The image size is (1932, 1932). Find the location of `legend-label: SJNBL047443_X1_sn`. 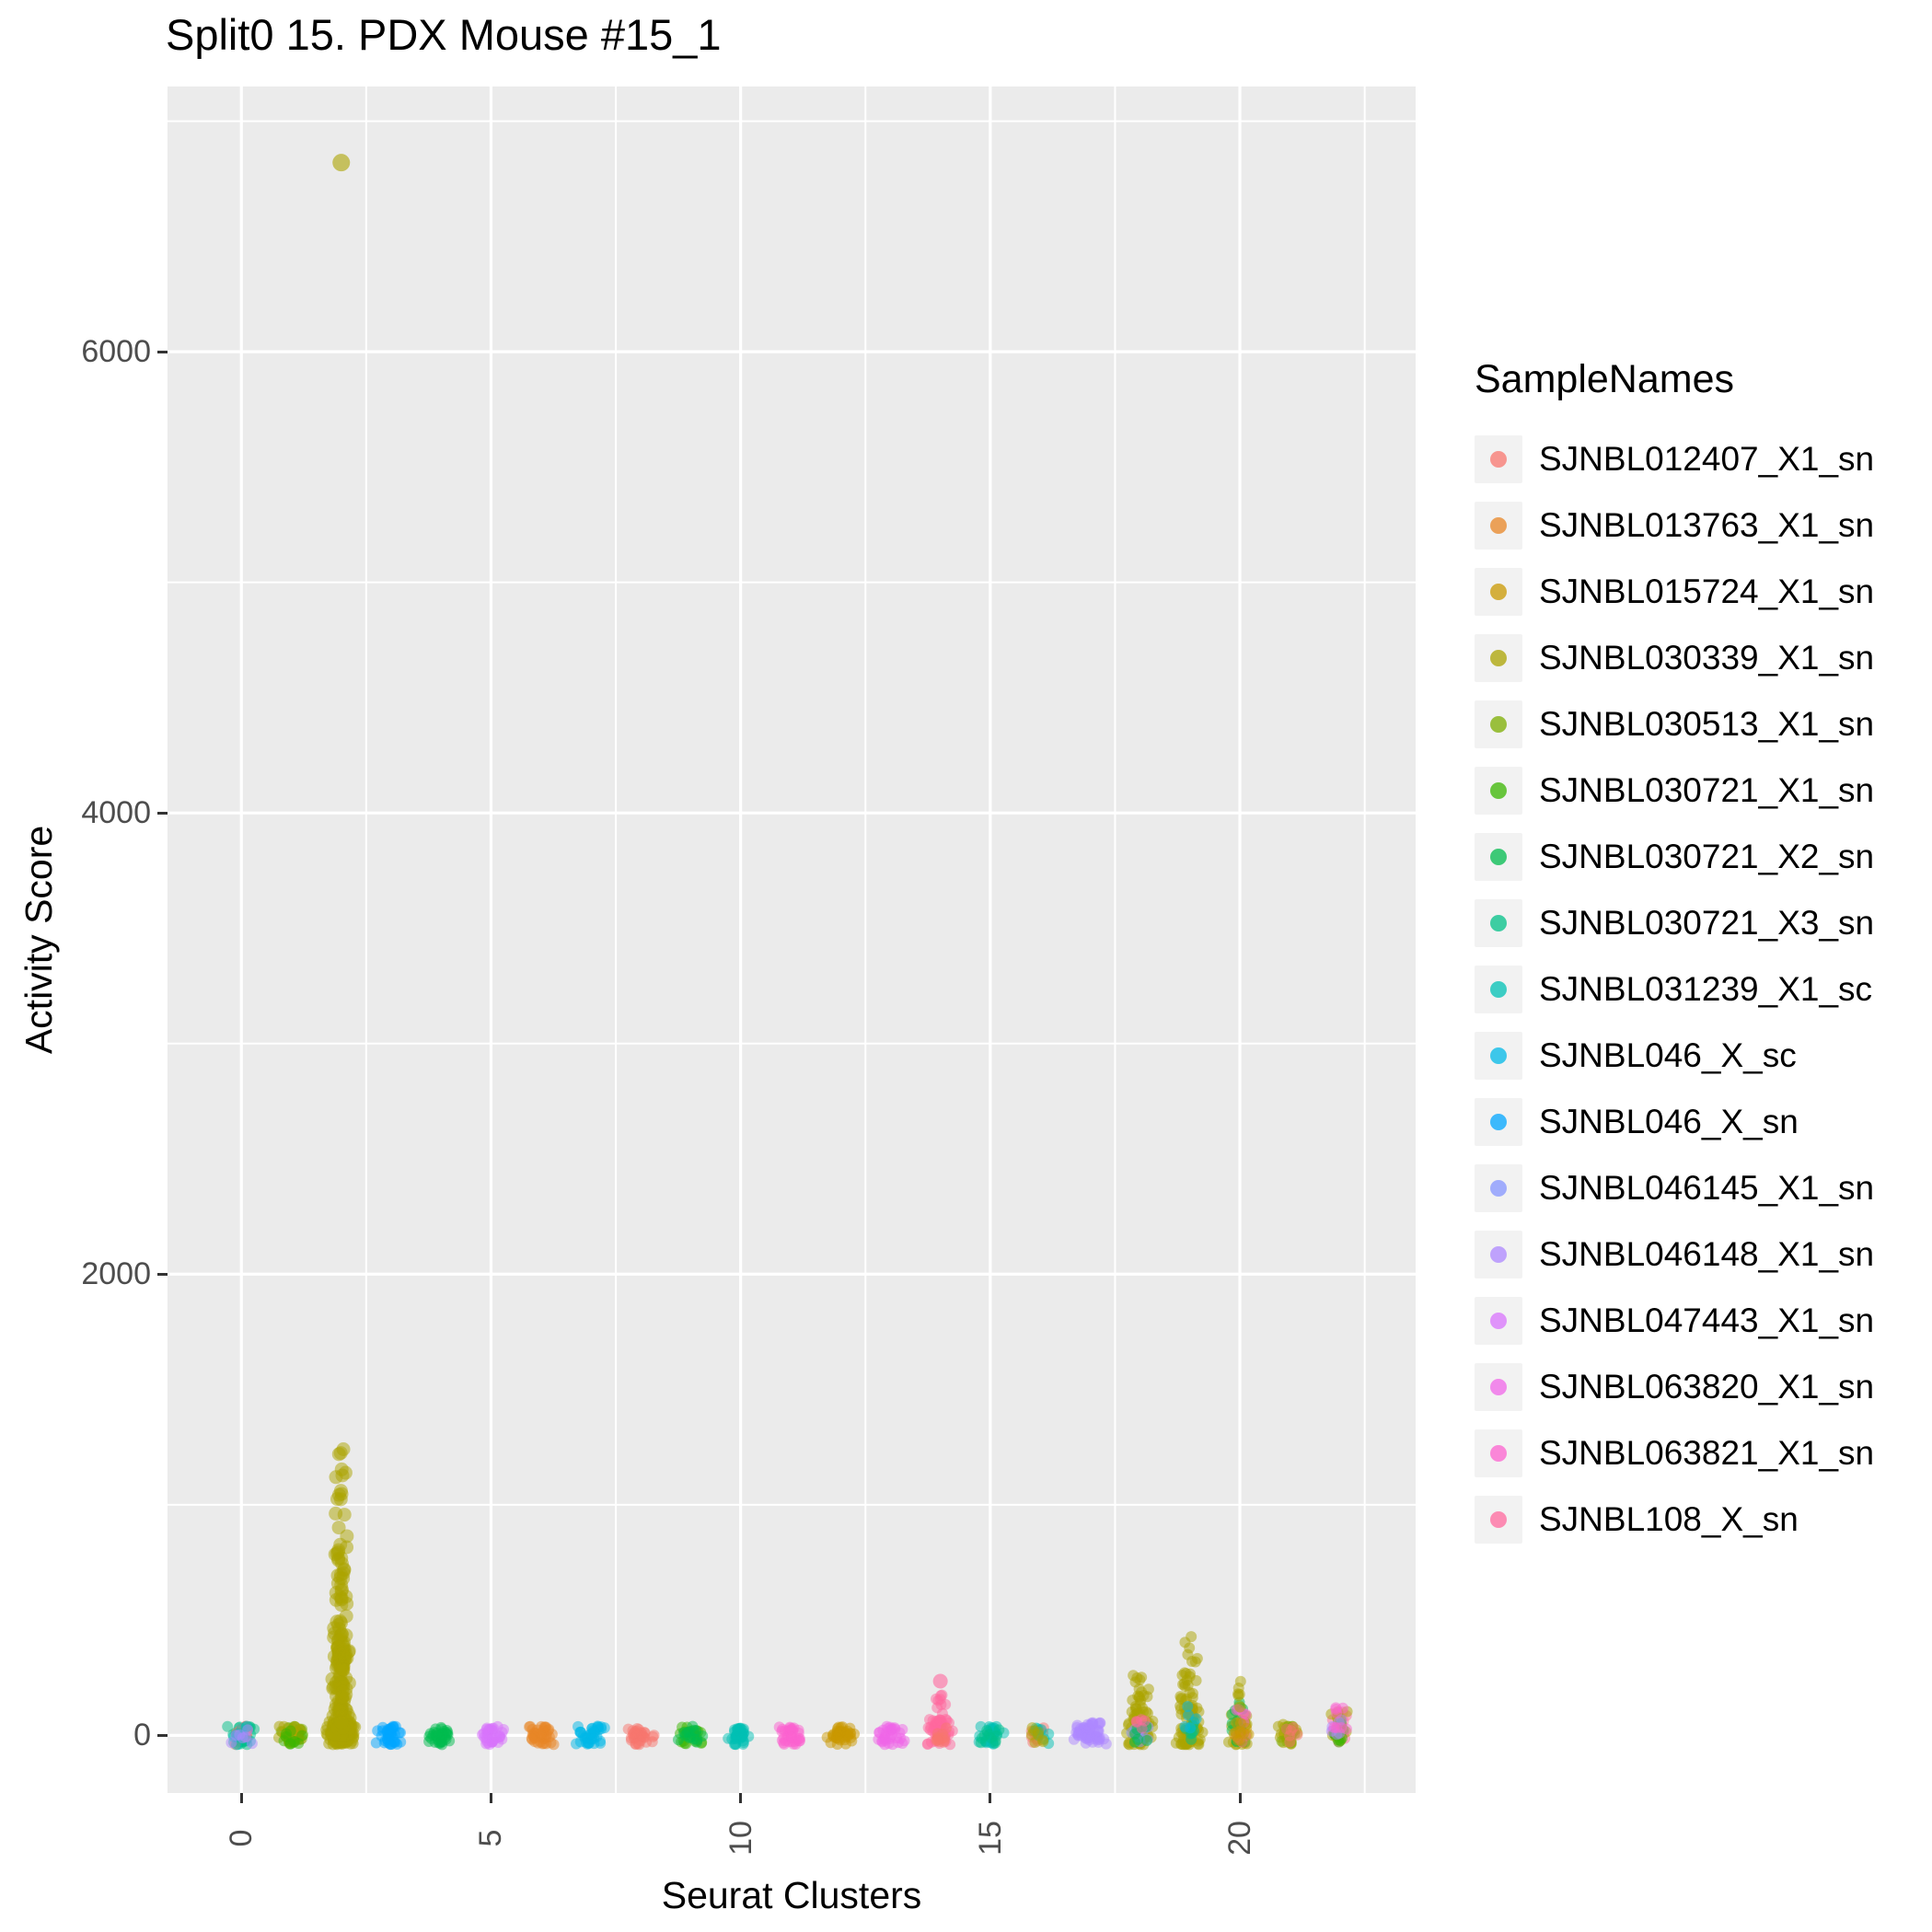

legend-label: SJNBL047443_X1_sn is located at coordinates (1707, 1320).